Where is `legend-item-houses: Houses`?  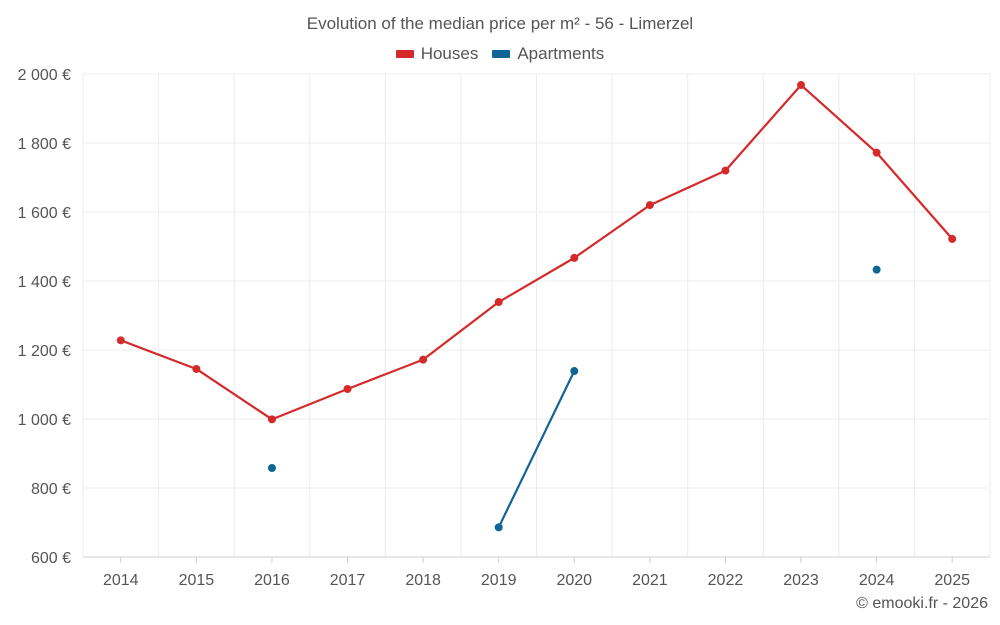 legend-item-houses: Houses is located at coordinates (437, 54).